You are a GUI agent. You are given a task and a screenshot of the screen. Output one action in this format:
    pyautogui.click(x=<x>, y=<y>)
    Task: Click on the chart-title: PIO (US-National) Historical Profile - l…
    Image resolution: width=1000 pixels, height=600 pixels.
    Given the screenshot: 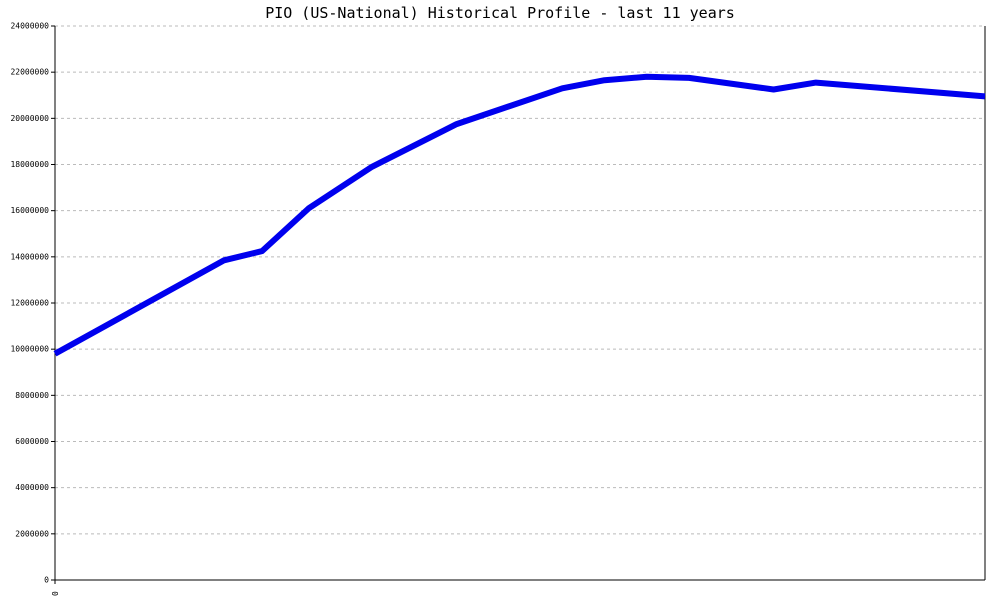 What is the action you would take?
    pyautogui.click(x=500, y=13)
    